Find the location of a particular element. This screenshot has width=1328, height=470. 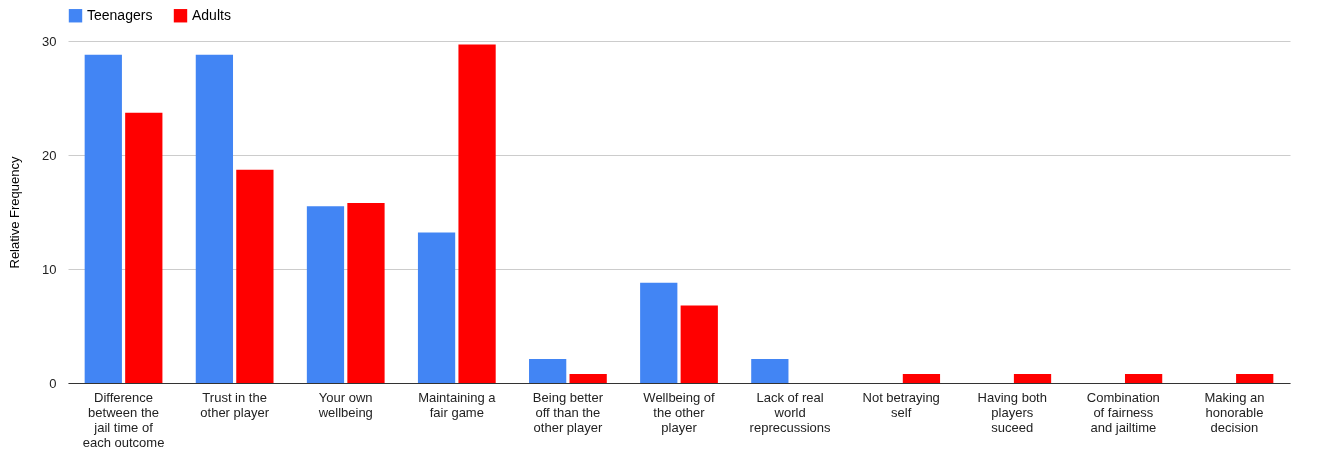

legend-label: Adults is located at coordinates (211, 14).